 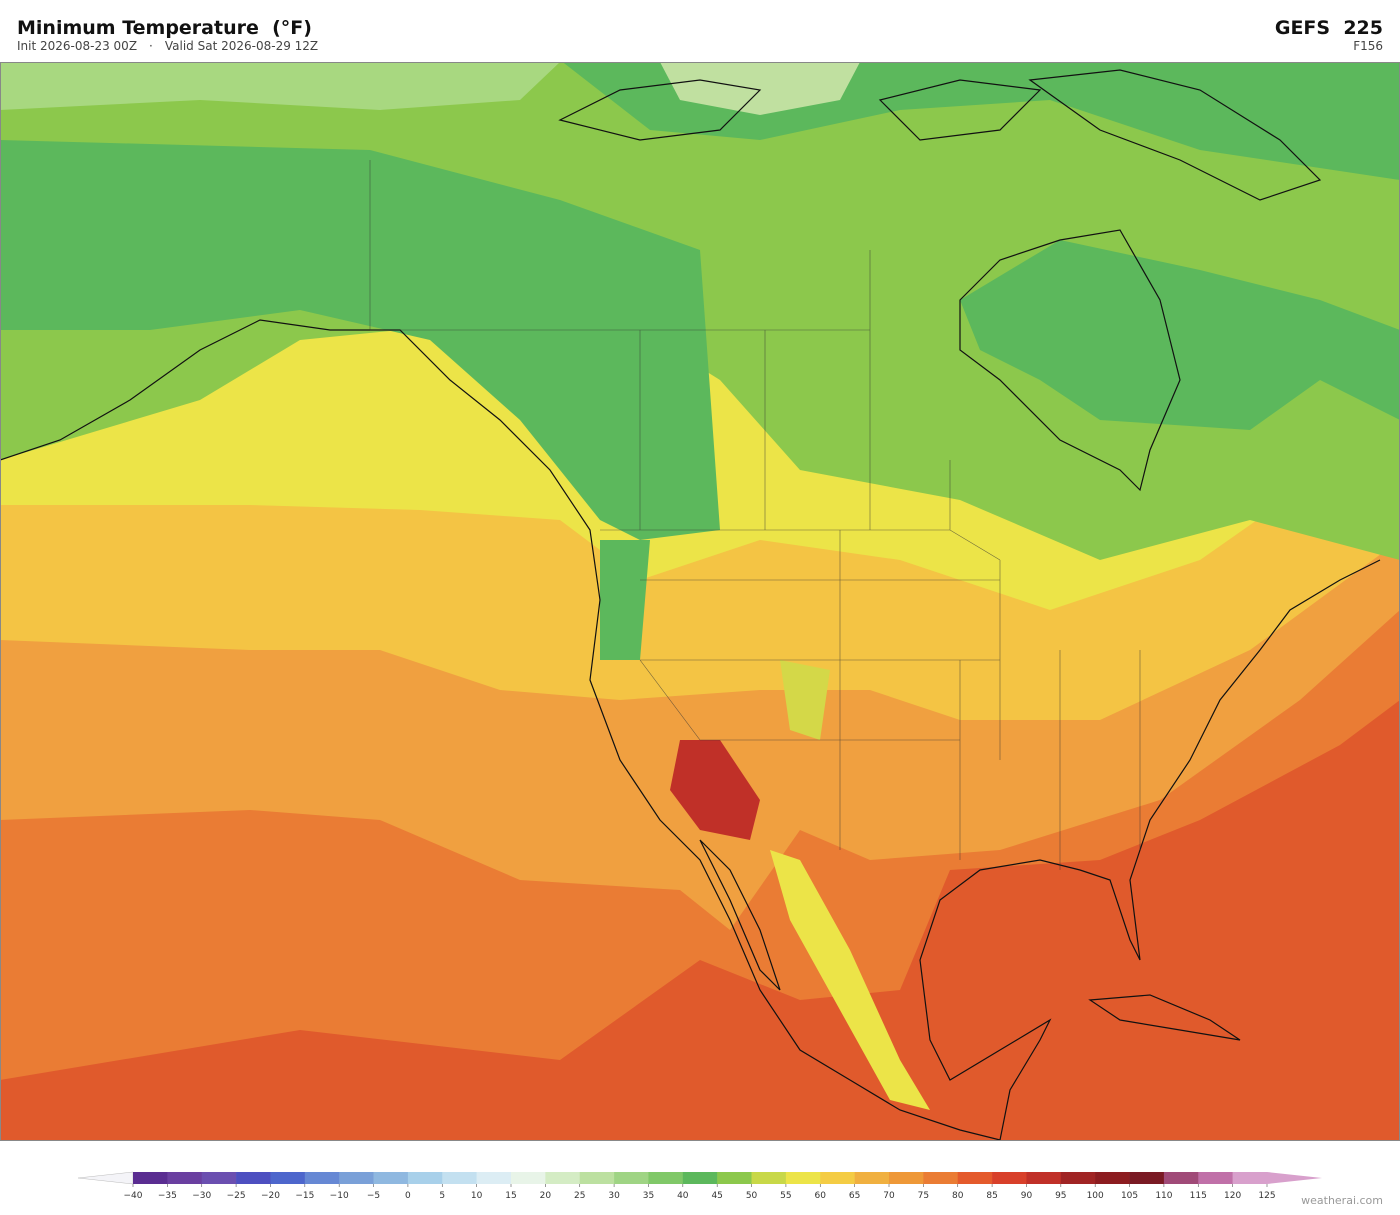 What do you see at coordinates (752, 1196) in the screenshot?
I see `colorbar-label: 50` at bounding box center [752, 1196].